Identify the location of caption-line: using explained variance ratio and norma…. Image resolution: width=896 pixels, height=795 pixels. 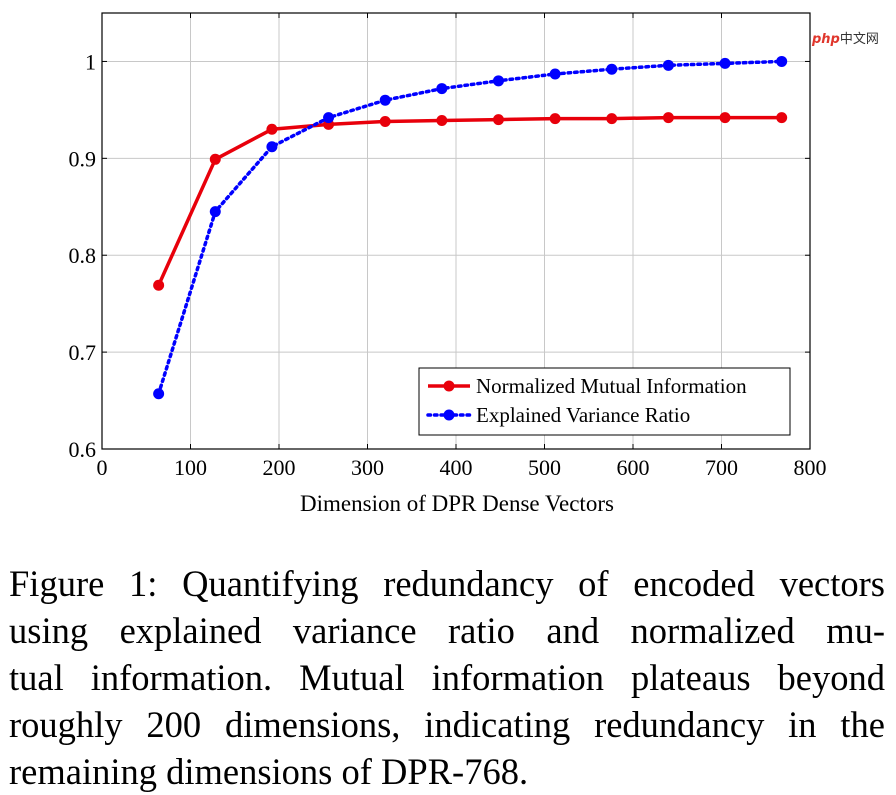
(447, 630).